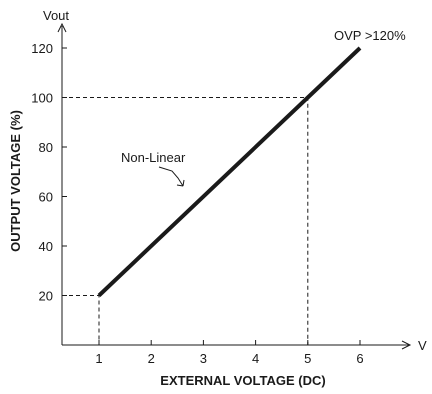  I want to click on y-tick-label: 80, so click(46, 147).